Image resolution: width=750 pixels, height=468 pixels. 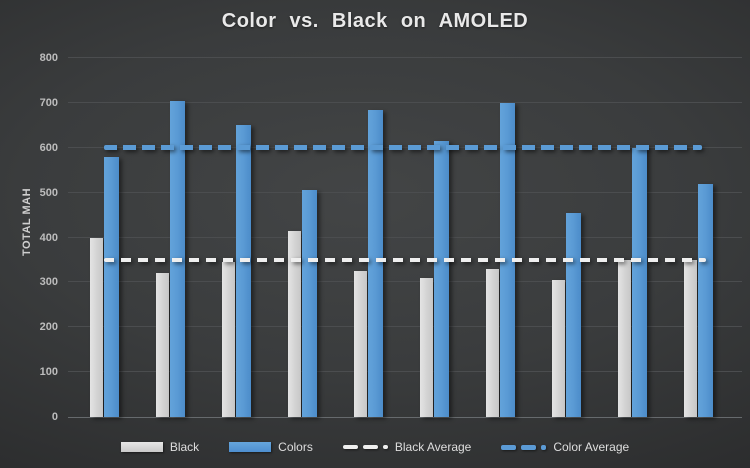 What do you see at coordinates (48, 372) in the screenshot?
I see `y-tick-100: 100` at bounding box center [48, 372].